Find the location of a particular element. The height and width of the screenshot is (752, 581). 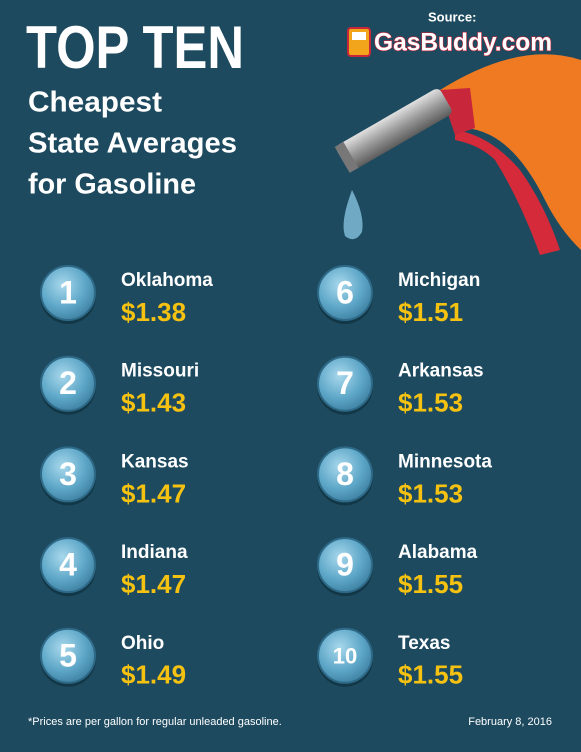

rank-number: 4 is located at coordinates (68, 565).